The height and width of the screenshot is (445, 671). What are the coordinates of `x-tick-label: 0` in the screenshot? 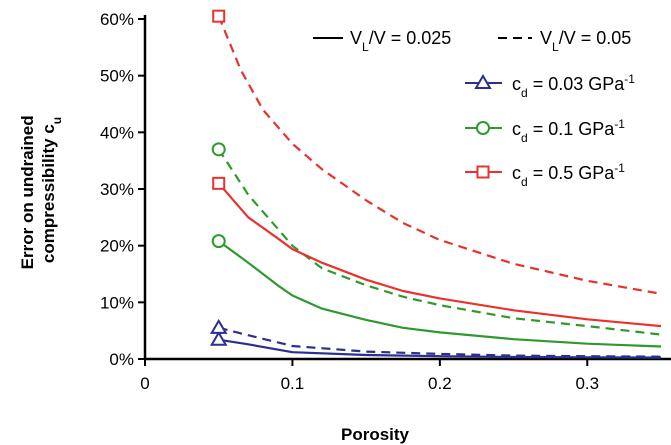 It's located at (144, 383).